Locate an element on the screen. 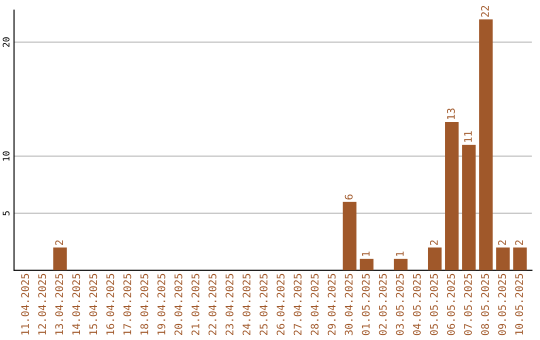 This screenshot has width=540, height=340. x-tick-label: 20.04.2025 is located at coordinates (178, 305).